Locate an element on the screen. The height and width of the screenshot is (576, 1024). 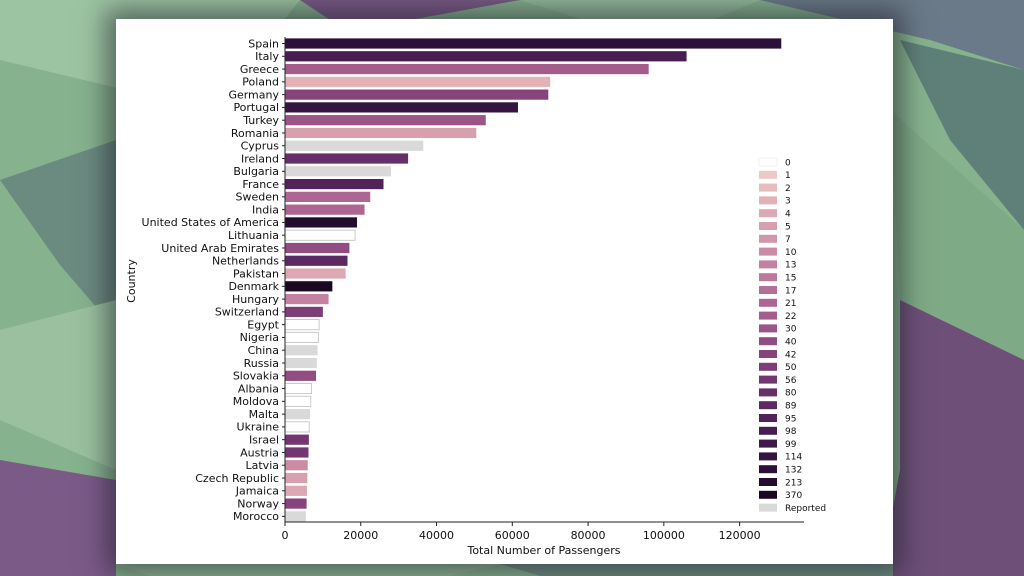
y-tick-label: Pakistan is located at coordinates (256, 273).